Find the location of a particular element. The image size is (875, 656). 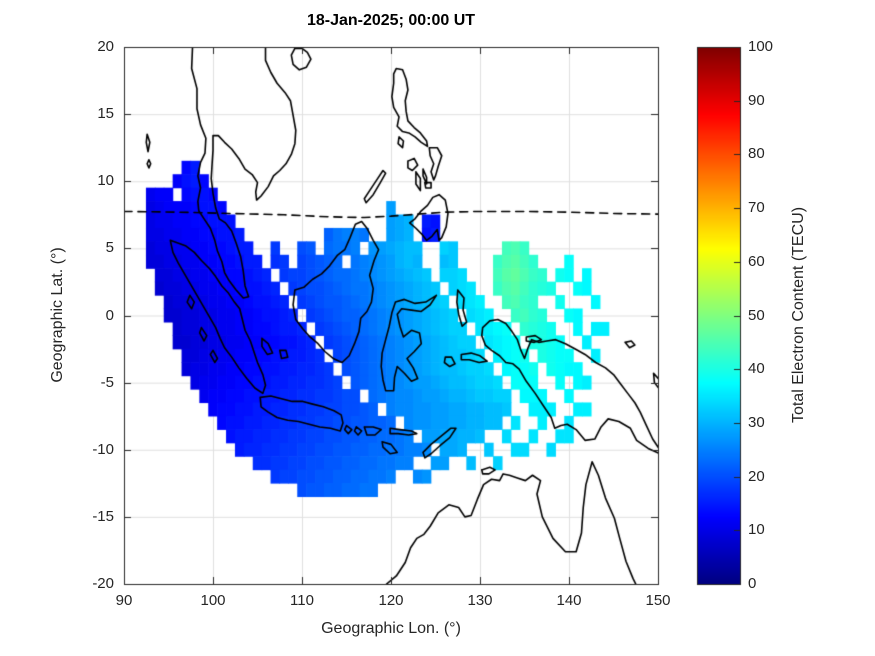

y-tick-label: -5 is located at coordinates (107, 382).